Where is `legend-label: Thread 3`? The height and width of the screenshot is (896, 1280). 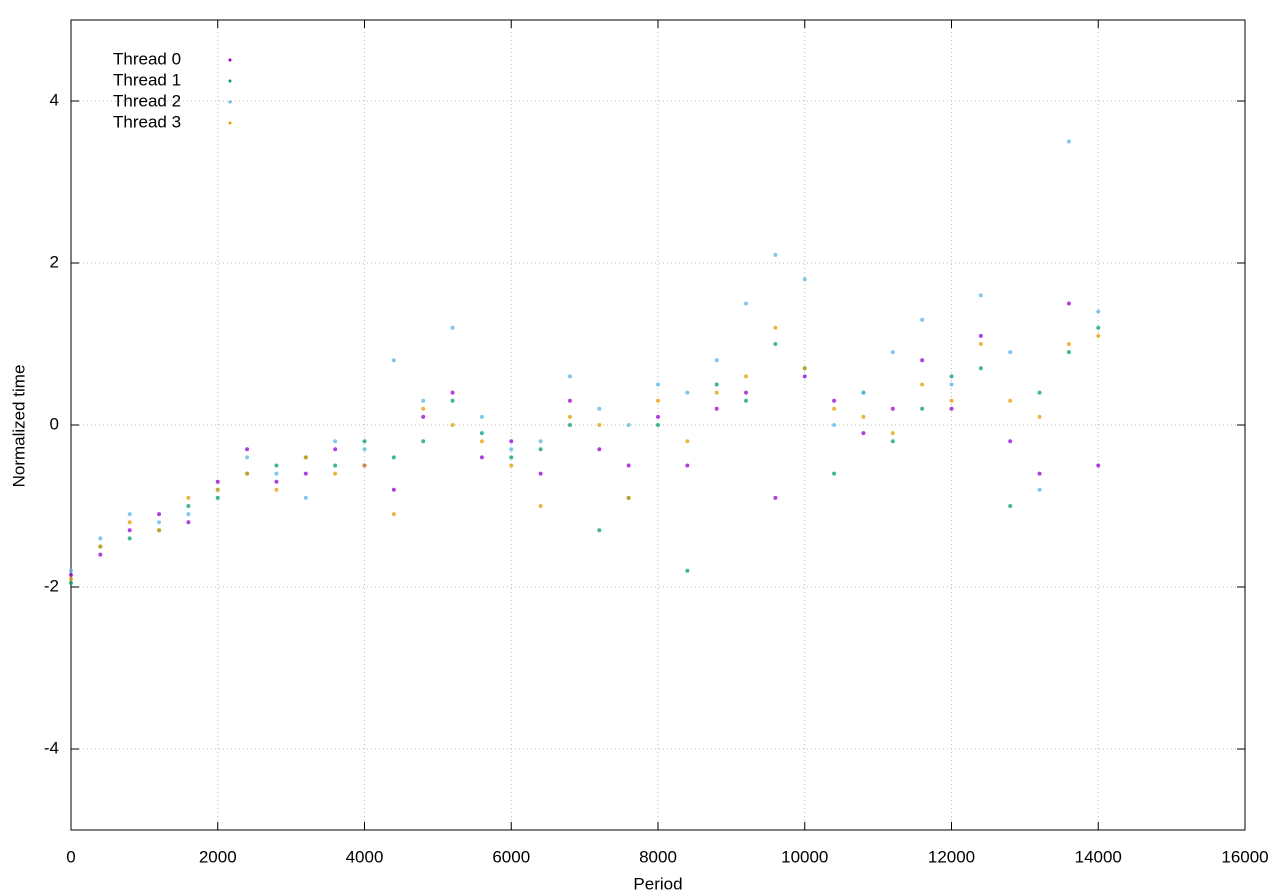
legend-label: Thread 3 is located at coordinates (147, 121).